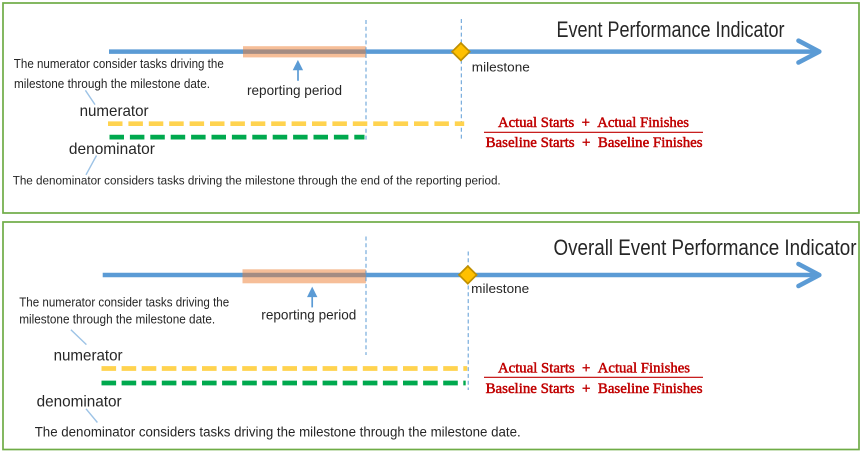  What do you see at coordinates (671, 29) in the screenshot?
I see `svg-text: Event Performance Indicator` at bounding box center [671, 29].